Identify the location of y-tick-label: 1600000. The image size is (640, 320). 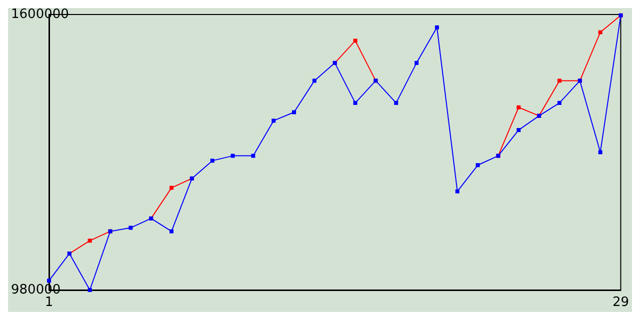
(40, 14).